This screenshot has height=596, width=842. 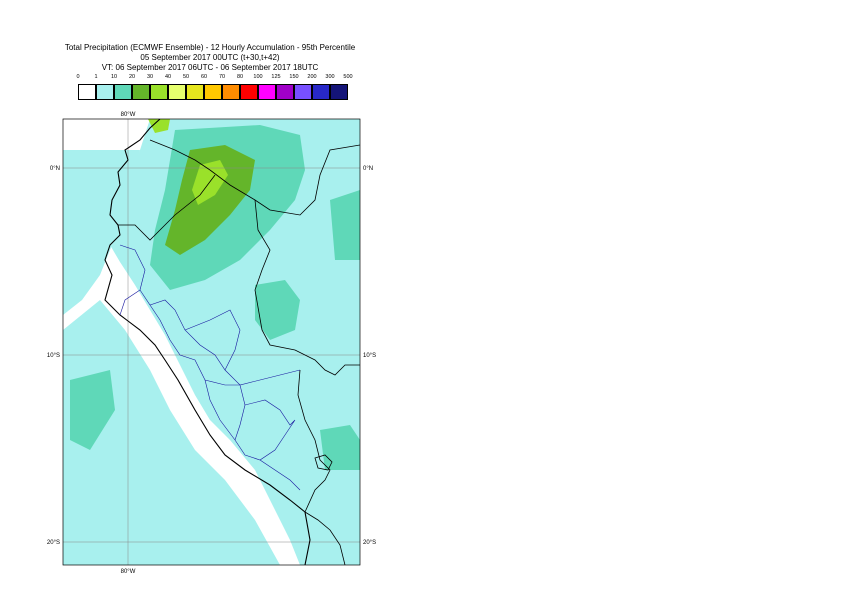 I want to click on lat-label-0-left: 0°N, so click(x=55, y=169).